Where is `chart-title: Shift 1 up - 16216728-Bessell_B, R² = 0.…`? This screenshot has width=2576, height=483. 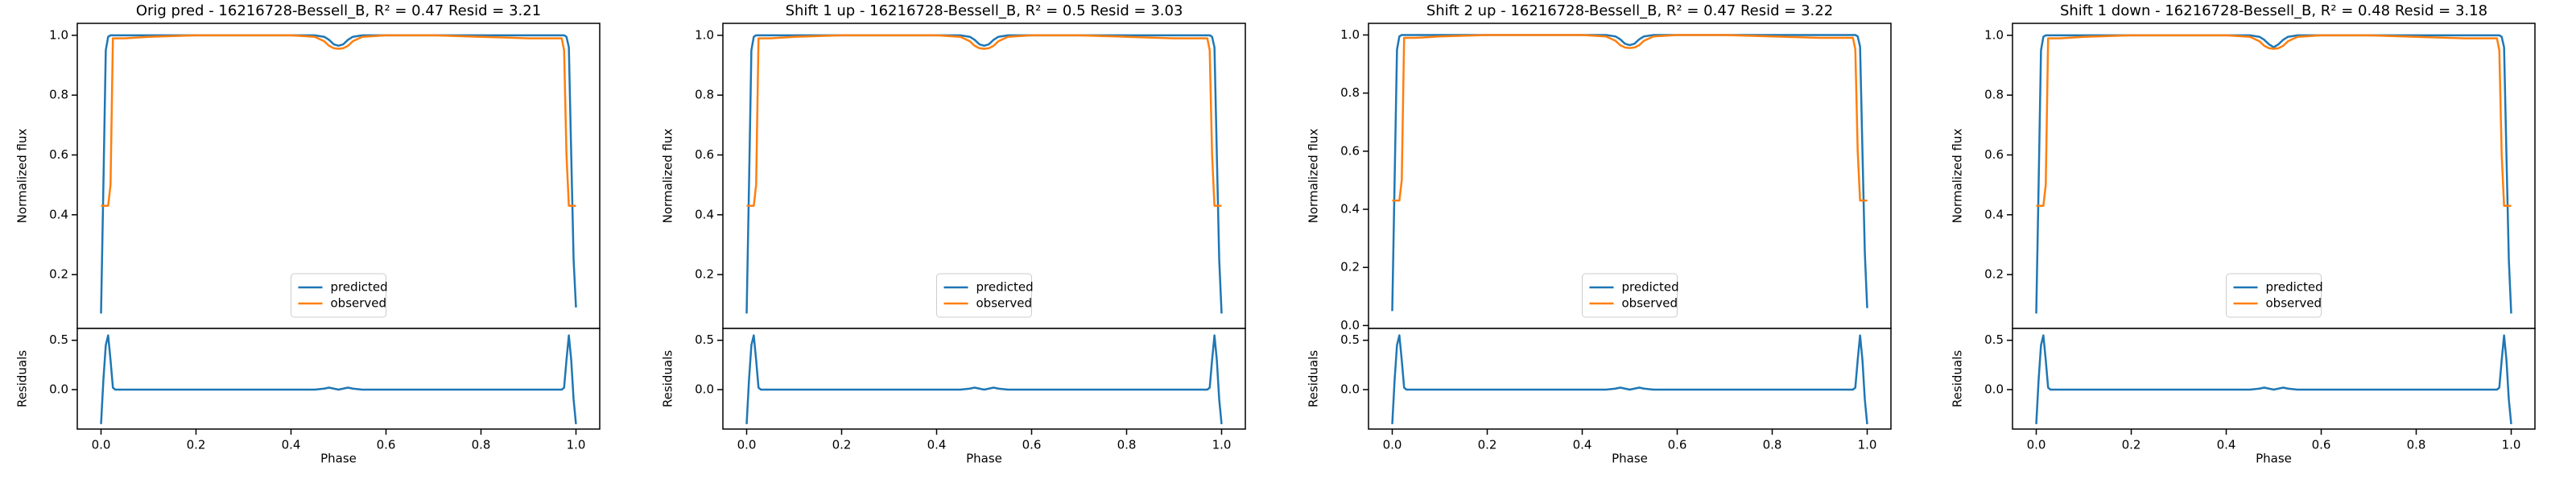
chart-title: Shift 1 up - 16216728-Bessell_B, R² = 0.… is located at coordinates (984, 10).